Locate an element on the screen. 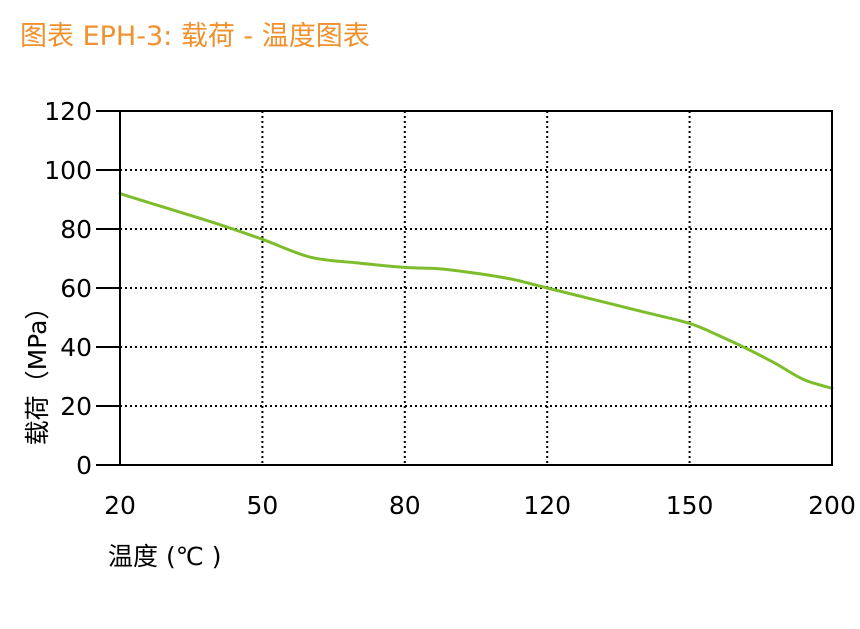 The image size is (860, 629). y-tick-label: 40 is located at coordinates (76, 347).